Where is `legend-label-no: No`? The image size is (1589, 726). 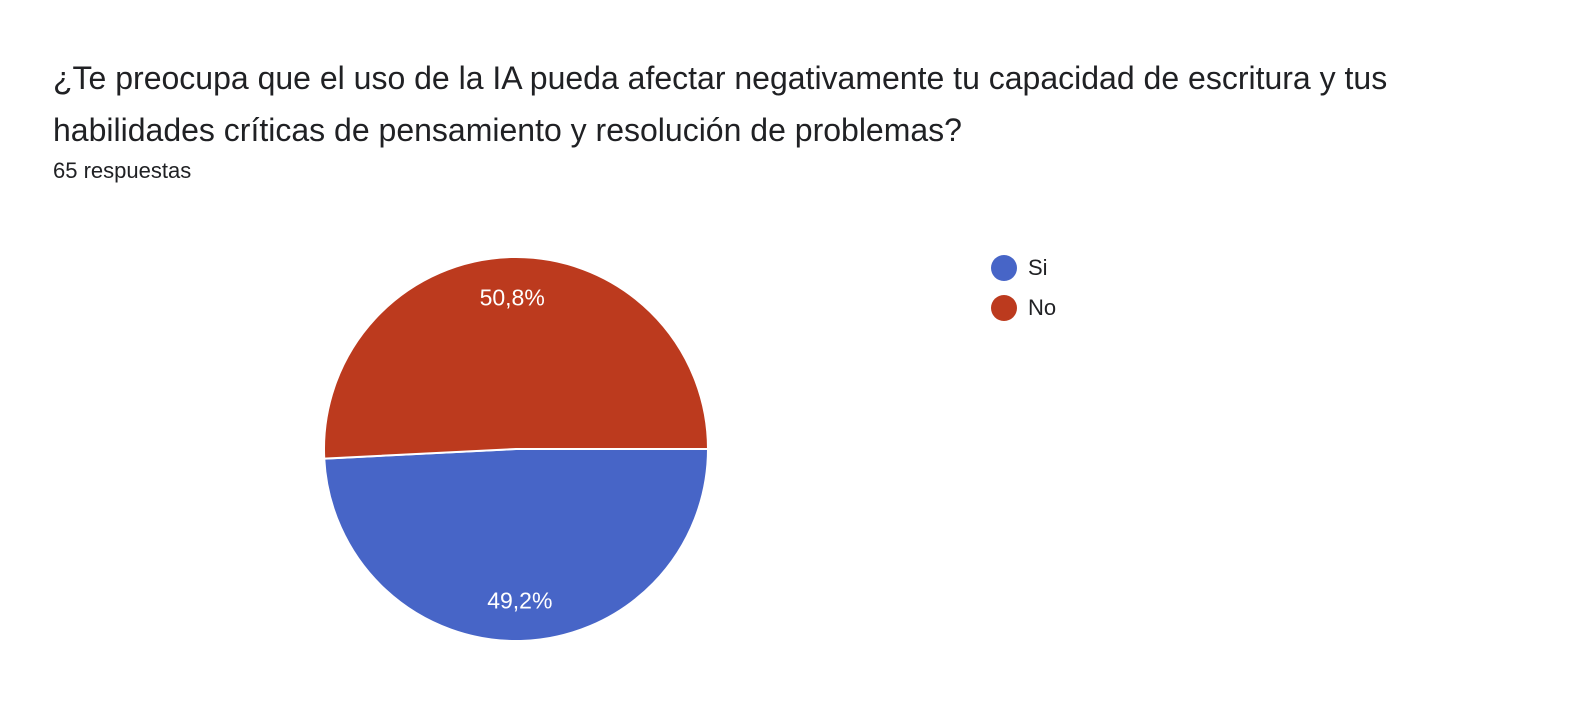
legend-label-no: No is located at coordinates (1042, 307).